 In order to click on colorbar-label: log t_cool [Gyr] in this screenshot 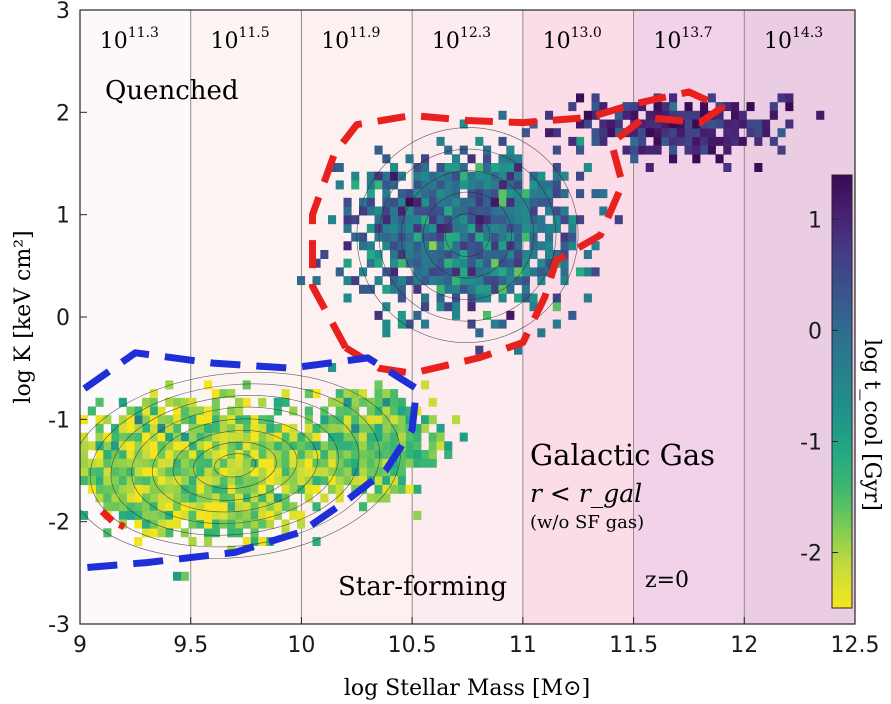, I will do `click(871, 425)`.